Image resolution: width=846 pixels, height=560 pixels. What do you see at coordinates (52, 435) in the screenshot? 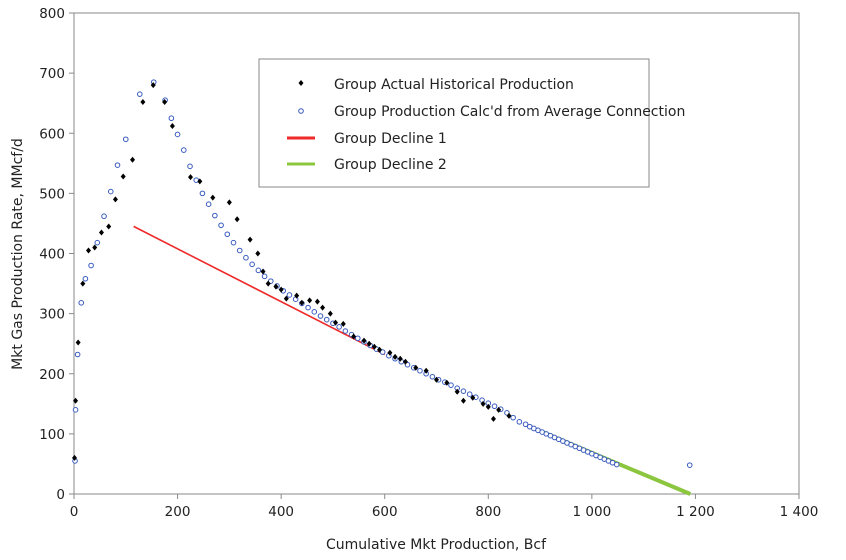
I see `y-tick-label: 100` at bounding box center [52, 435].